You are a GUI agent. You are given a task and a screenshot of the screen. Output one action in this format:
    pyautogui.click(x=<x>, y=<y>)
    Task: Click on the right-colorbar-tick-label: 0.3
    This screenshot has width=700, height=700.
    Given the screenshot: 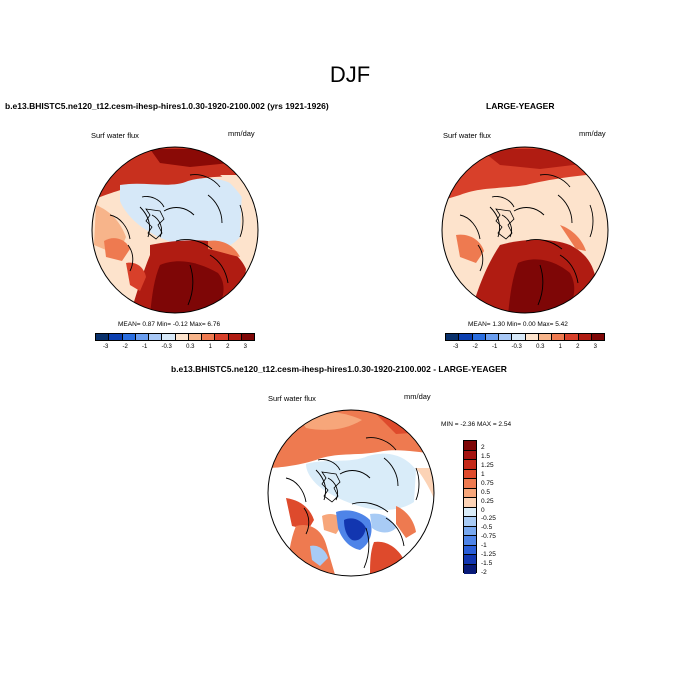 What is the action you would take?
    pyautogui.click(x=540, y=347)
    